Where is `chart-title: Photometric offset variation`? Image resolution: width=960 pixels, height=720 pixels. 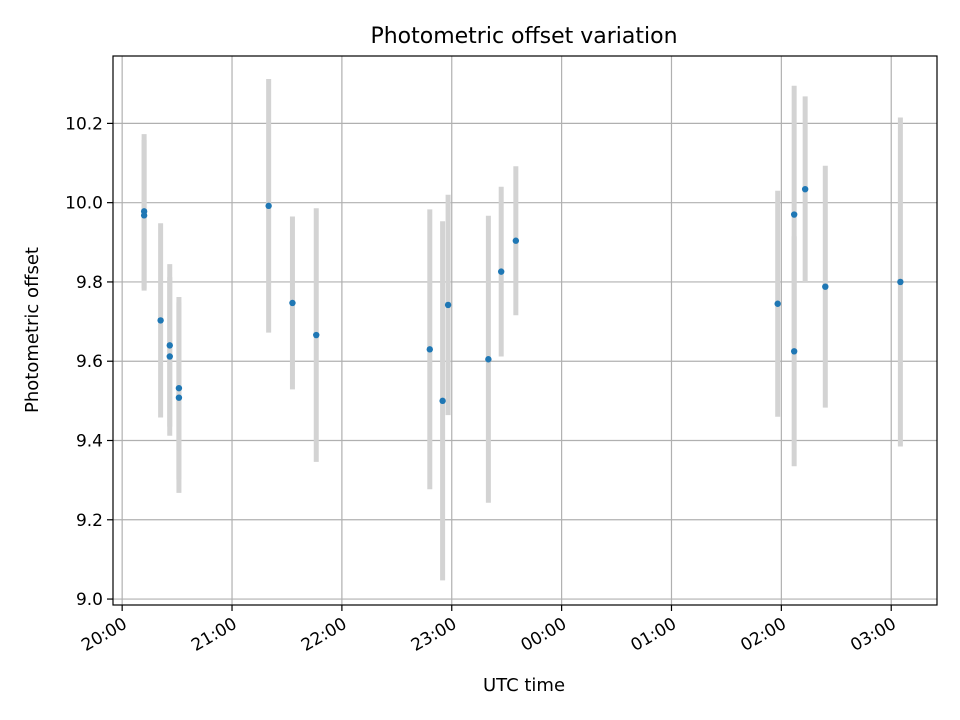
chart-title: Photometric offset variation is located at coordinates (523, 36).